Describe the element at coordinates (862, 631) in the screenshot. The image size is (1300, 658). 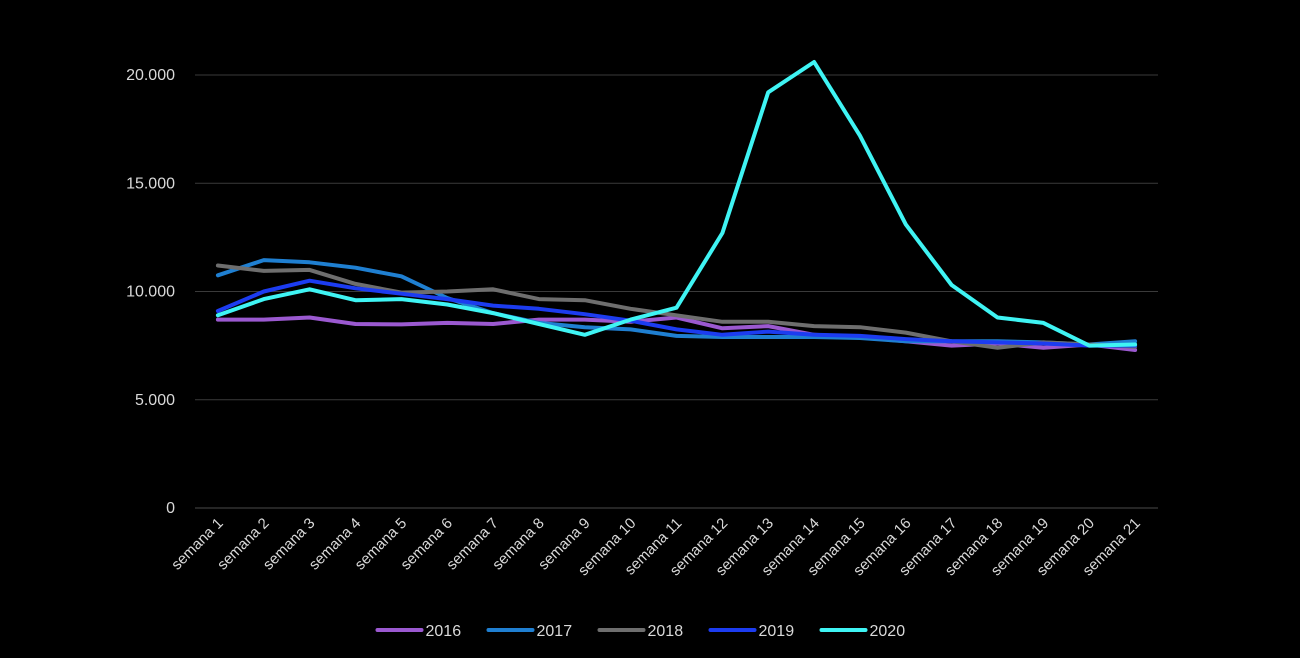
I see `legend-item-2020: 2020` at that location.